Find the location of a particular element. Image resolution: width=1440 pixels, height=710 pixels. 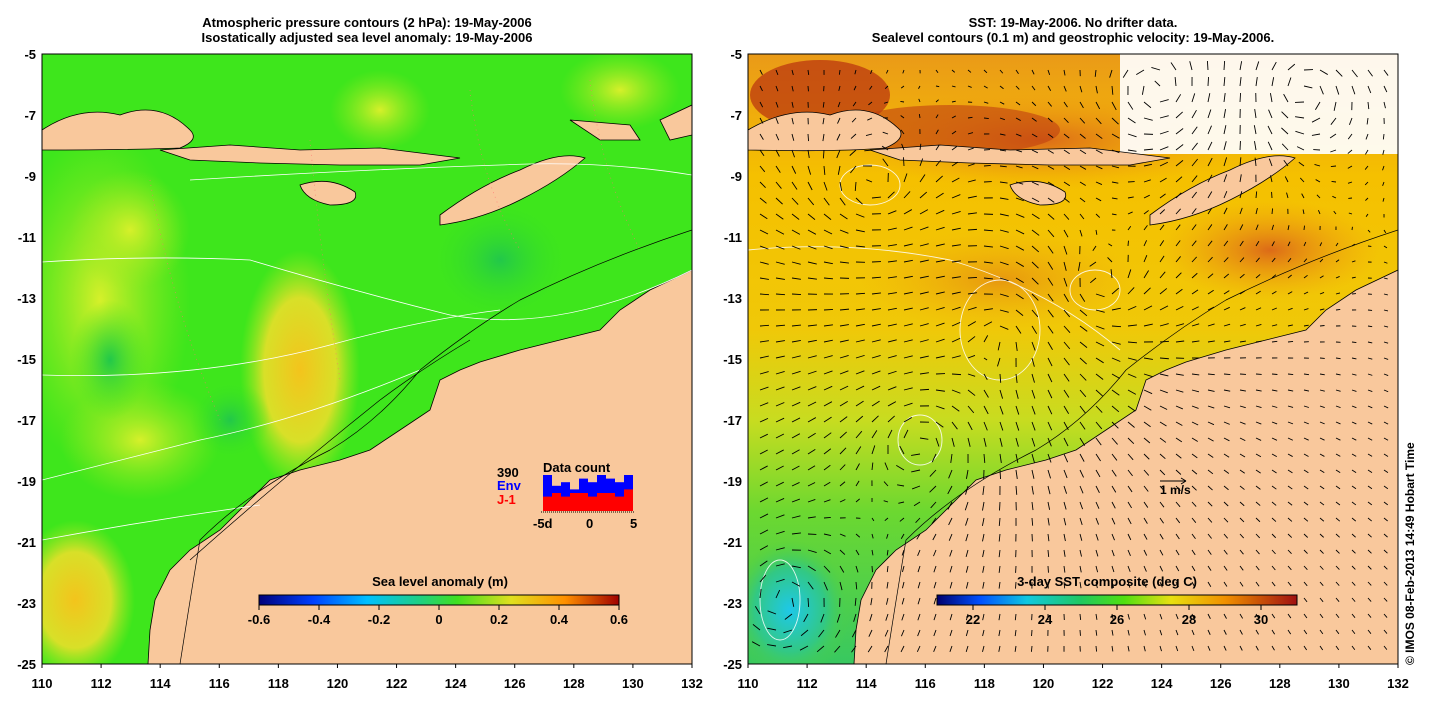

sst-missing-data is located at coordinates (1259, 104).